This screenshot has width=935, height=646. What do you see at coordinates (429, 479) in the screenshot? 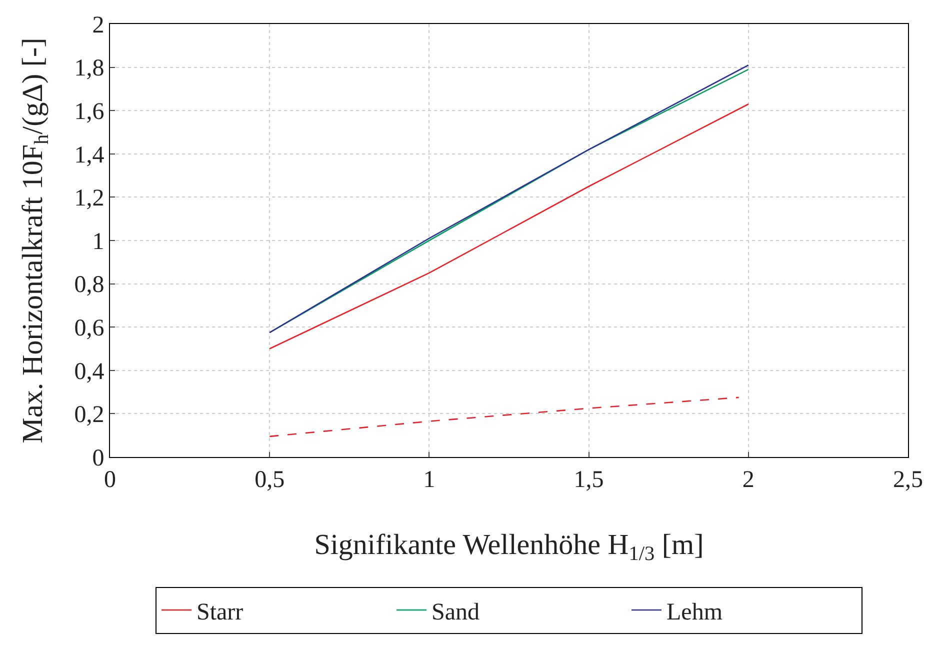
I see `x-tick-label: 1` at bounding box center [429, 479].